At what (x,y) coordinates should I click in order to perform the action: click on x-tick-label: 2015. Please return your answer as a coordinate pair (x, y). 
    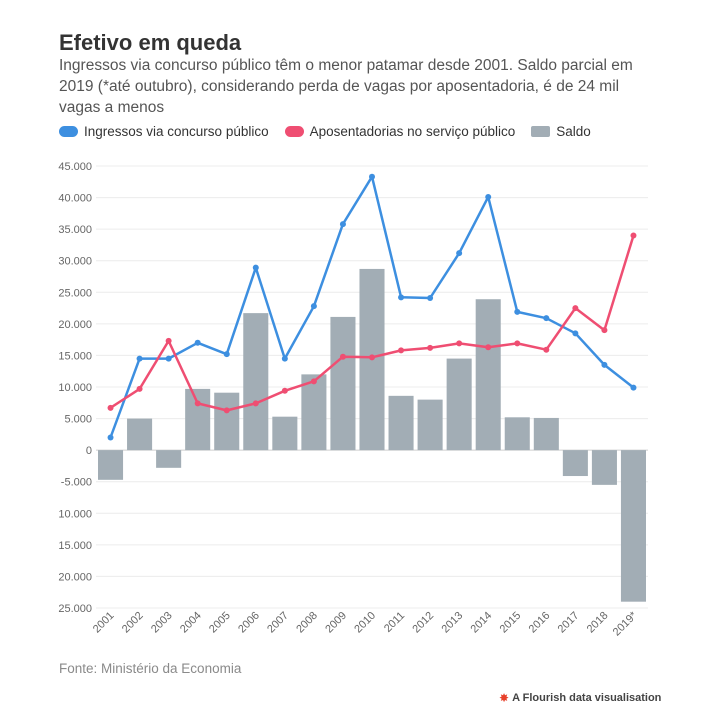
    Looking at the image, I should click on (511, 623).